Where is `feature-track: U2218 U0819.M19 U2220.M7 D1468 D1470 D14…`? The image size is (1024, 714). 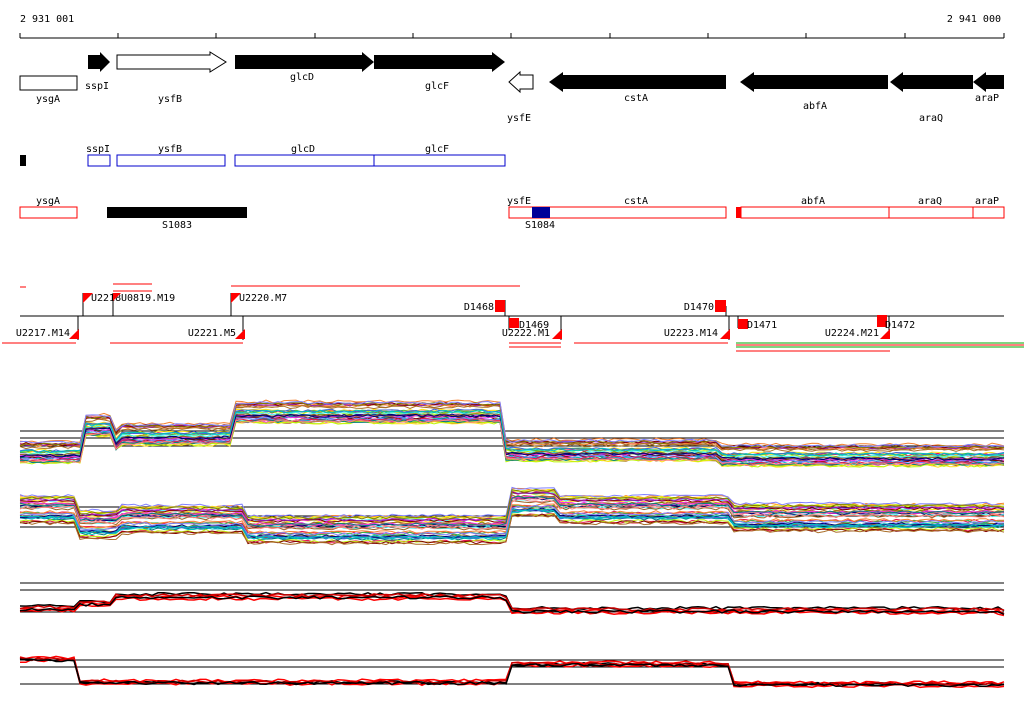 feature-track: U2218 U0819.M19 U2220.M7 D1468 D1470 D14… is located at coordinates (513, 317).